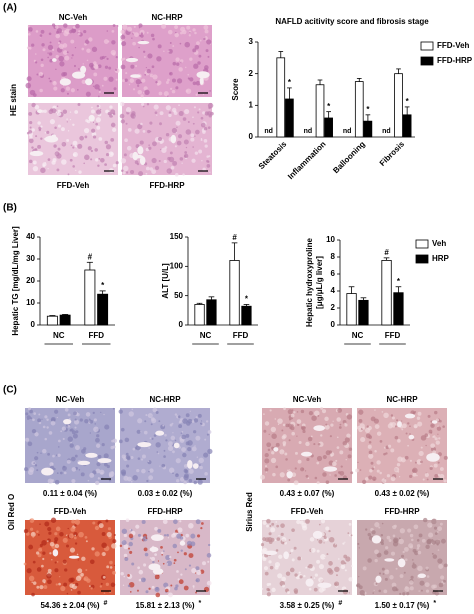 This screenshot has width=474, height=614. Describe the element at coordinates (167, 17) in the screenshot. I see `image-label: NC-HRP` at that location.